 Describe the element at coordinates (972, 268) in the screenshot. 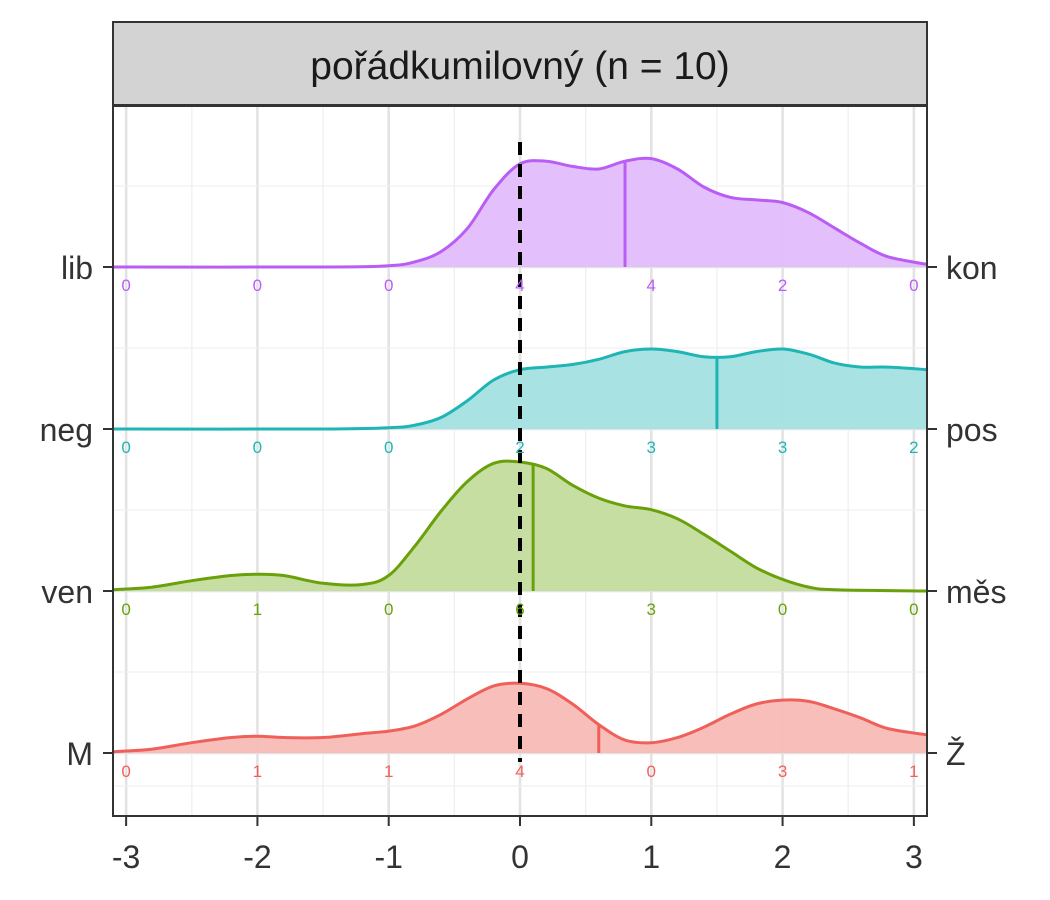

I see `y-label-right: kon` at that location.